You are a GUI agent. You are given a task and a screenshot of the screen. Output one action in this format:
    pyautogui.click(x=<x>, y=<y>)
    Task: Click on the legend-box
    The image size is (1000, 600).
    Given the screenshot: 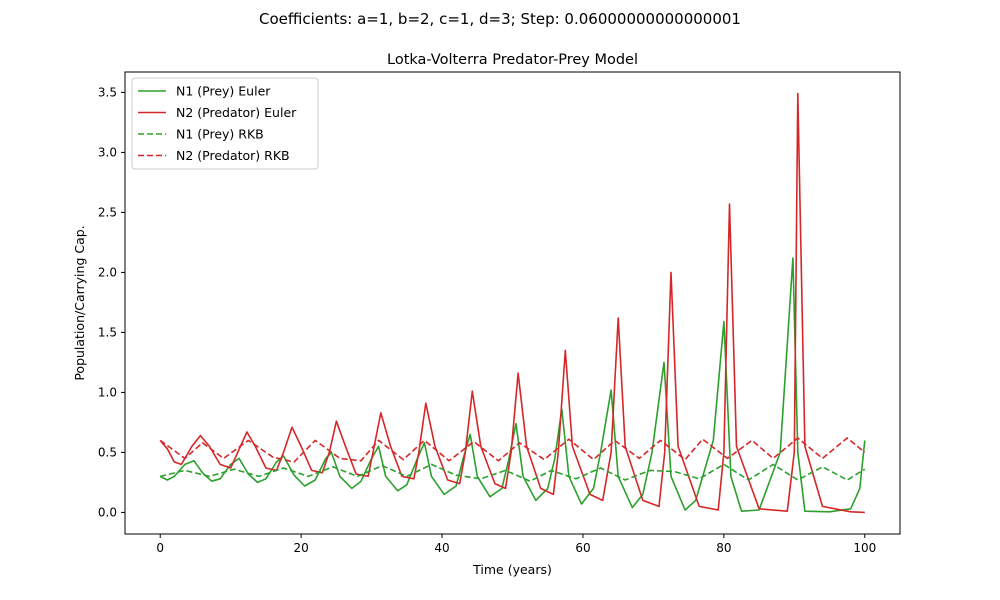 What is the action you would take?
    pyautogui.click(x=225, y=123)
    